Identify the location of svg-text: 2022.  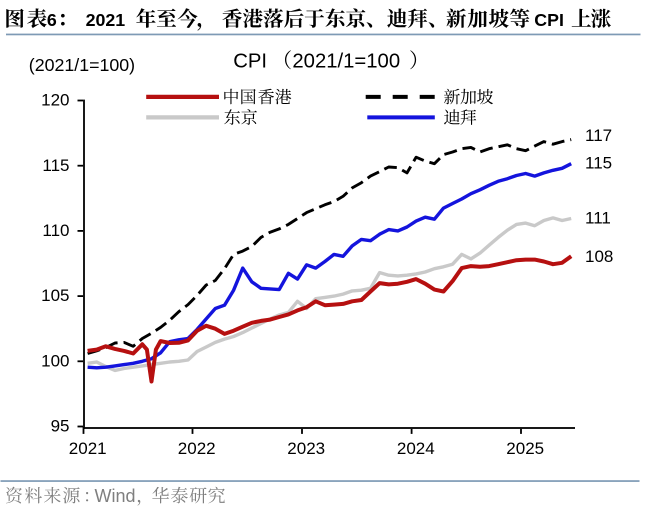
(197, 448).